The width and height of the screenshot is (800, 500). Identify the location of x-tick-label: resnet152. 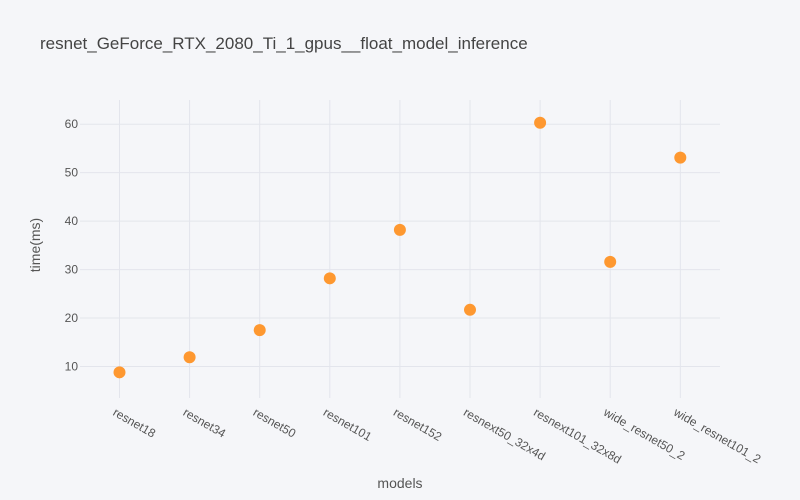
(418, 424).